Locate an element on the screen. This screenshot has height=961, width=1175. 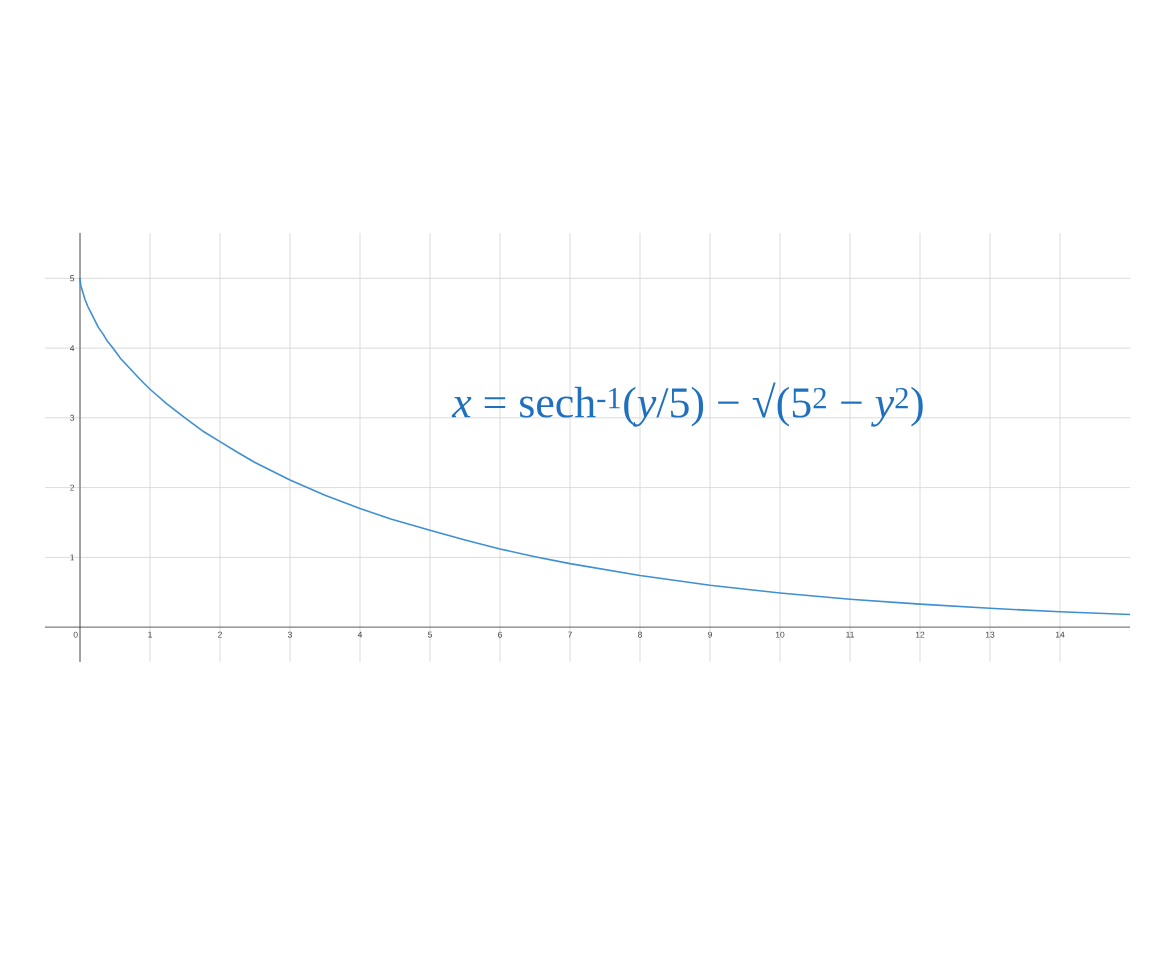
y-tick-label: 2 is located at coordinates (72, 487).